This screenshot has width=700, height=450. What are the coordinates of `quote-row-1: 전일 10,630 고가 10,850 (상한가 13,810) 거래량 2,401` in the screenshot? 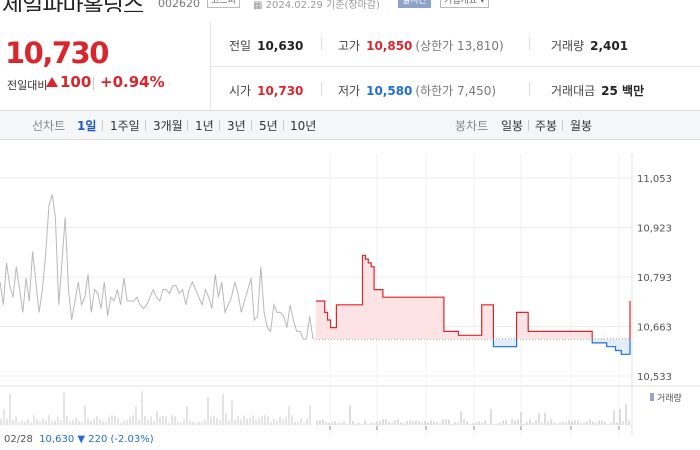 It's located at (455, 44).